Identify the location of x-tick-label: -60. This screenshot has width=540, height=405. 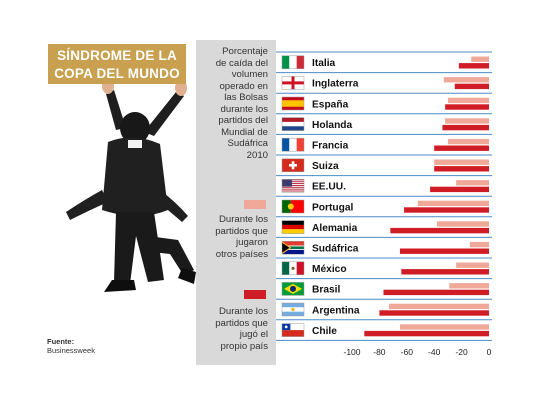
(407, 352).